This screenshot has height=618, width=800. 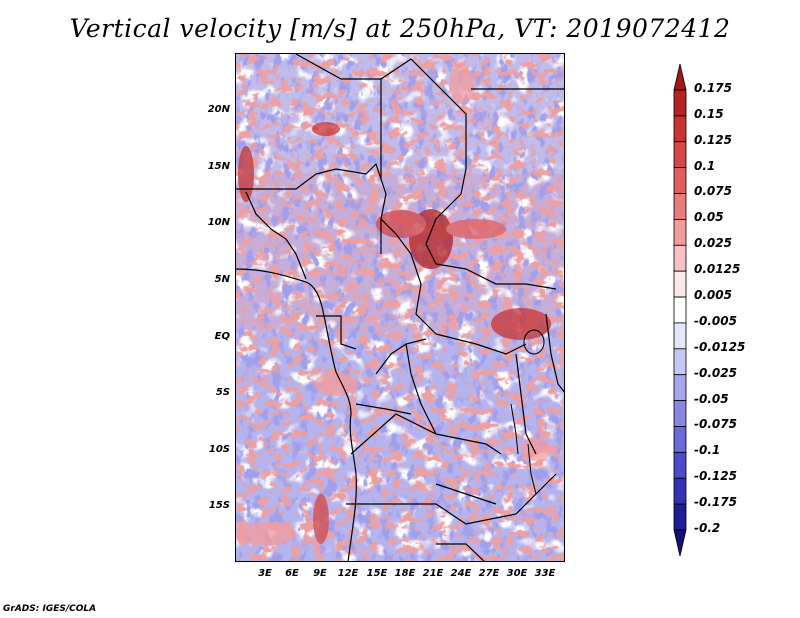 I want to click on lon-label-3e: 3E, so click(x=265, y=573).